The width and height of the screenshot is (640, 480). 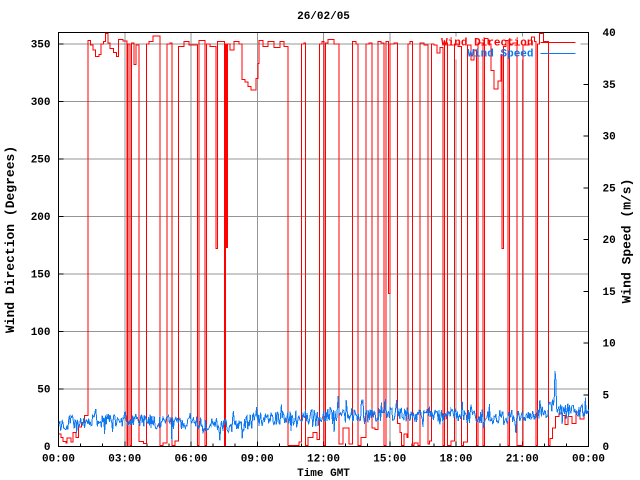 What do you see at coordinates (41, 218) in the screenshot?
I see `svg-text: 200` at bounding box center [41, 218].